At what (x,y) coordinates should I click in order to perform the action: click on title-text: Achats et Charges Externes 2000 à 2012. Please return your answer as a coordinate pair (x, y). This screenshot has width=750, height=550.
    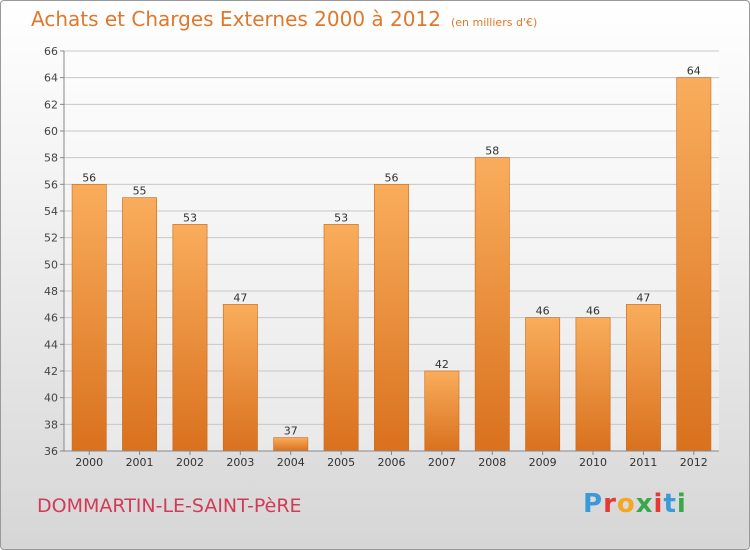
    Looking at the image, I should click on (236, 19).